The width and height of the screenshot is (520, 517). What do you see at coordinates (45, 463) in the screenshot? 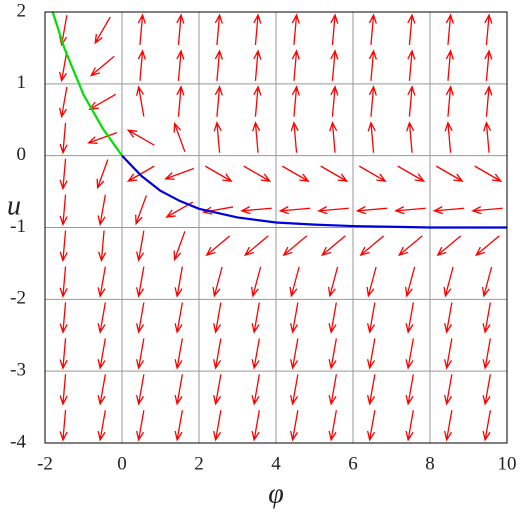
I see `x-tick-label: -2` at bounding box center [45, 463].